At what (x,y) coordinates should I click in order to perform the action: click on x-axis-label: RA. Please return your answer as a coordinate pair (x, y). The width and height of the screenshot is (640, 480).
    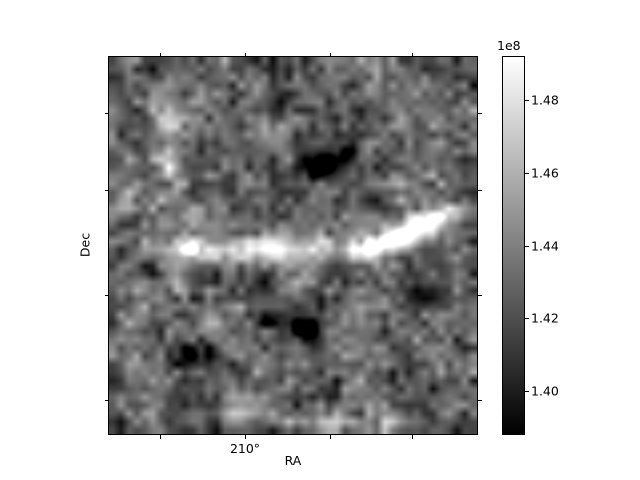
    Looking at the image, I should click on (293, 460).